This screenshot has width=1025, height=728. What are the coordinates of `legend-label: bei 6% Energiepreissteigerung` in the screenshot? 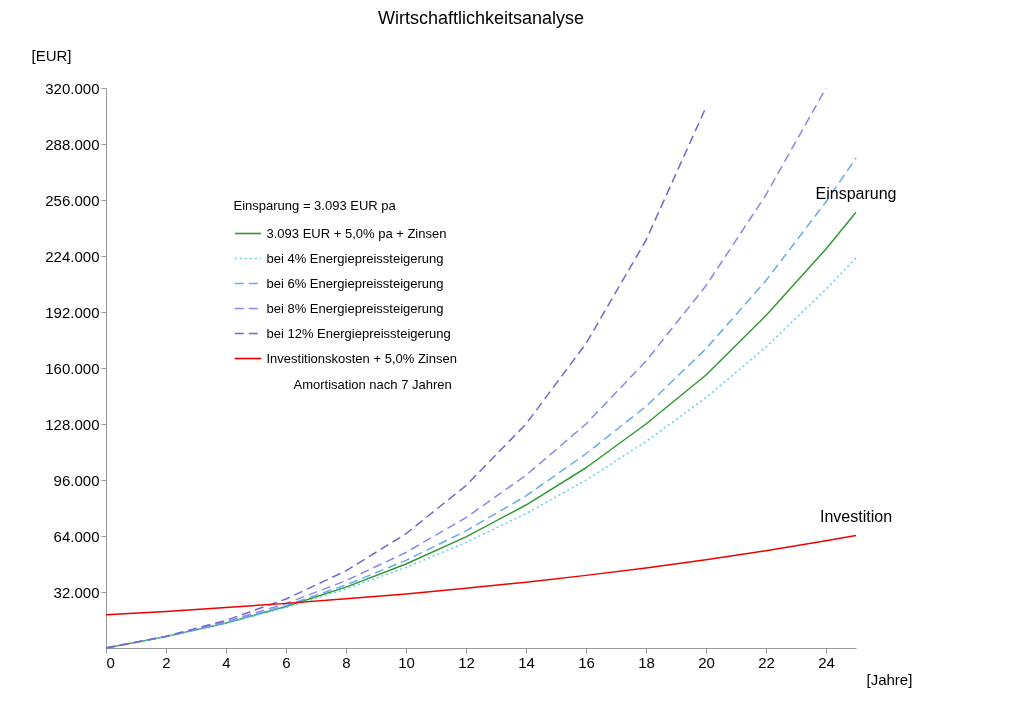 It's located at (355, 283).